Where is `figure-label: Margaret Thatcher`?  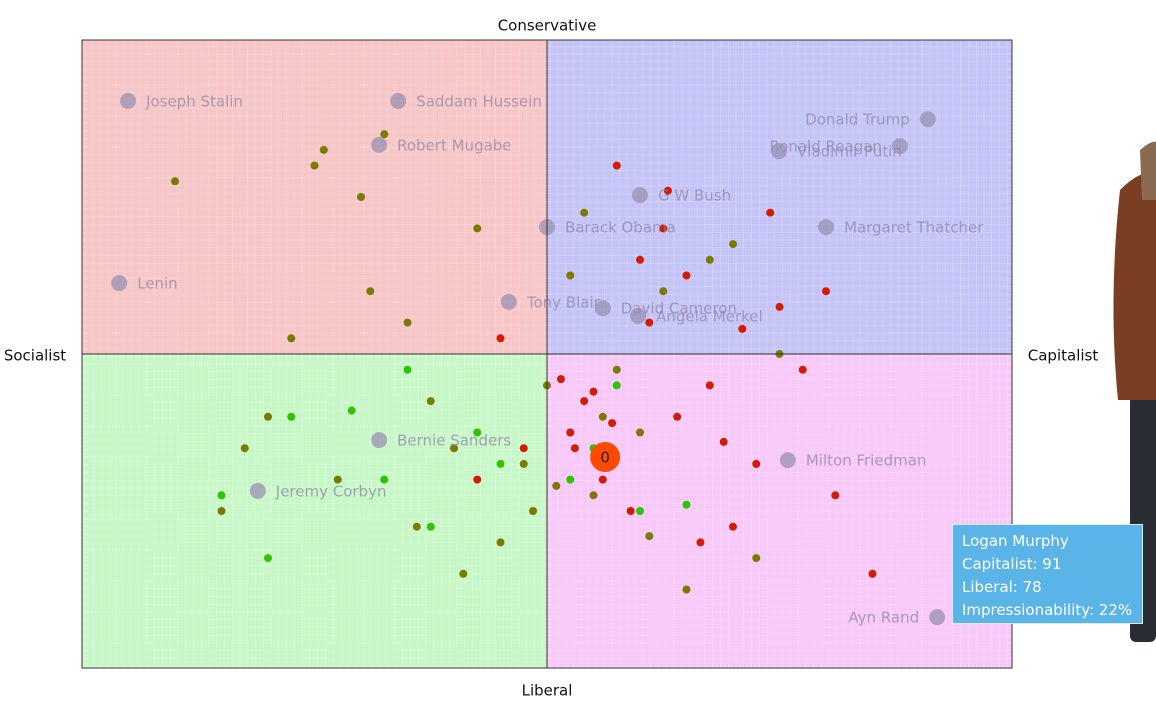 figure-label: Margaret Thatcher is located at coordinates (914, 228).